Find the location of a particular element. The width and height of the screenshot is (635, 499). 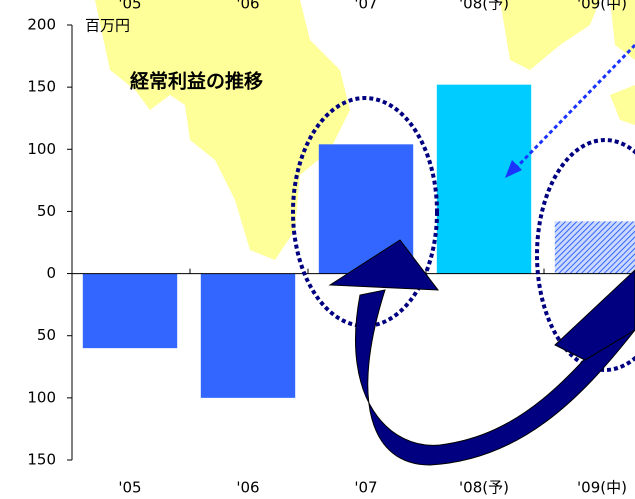

y-tick-label: 200 is located at coordinates (41, 25).